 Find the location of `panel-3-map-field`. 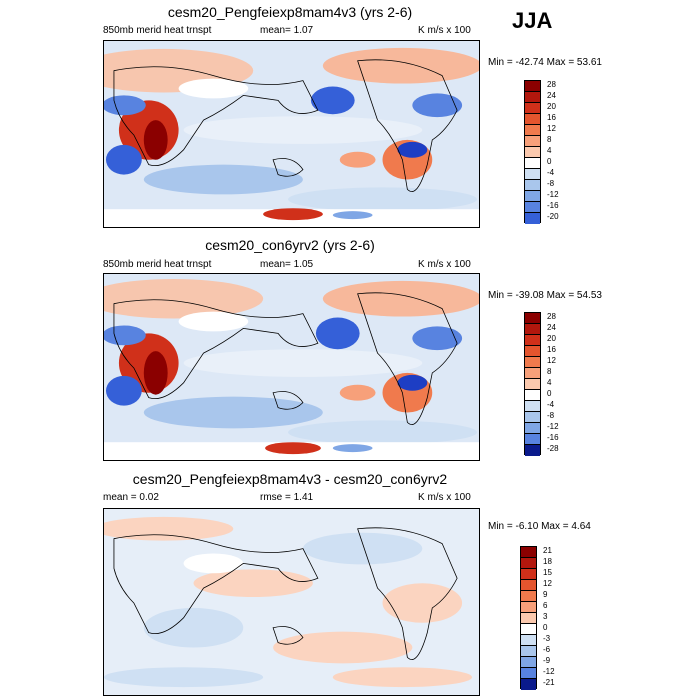

panel-3-map-field is located at coordinates (291, 602).